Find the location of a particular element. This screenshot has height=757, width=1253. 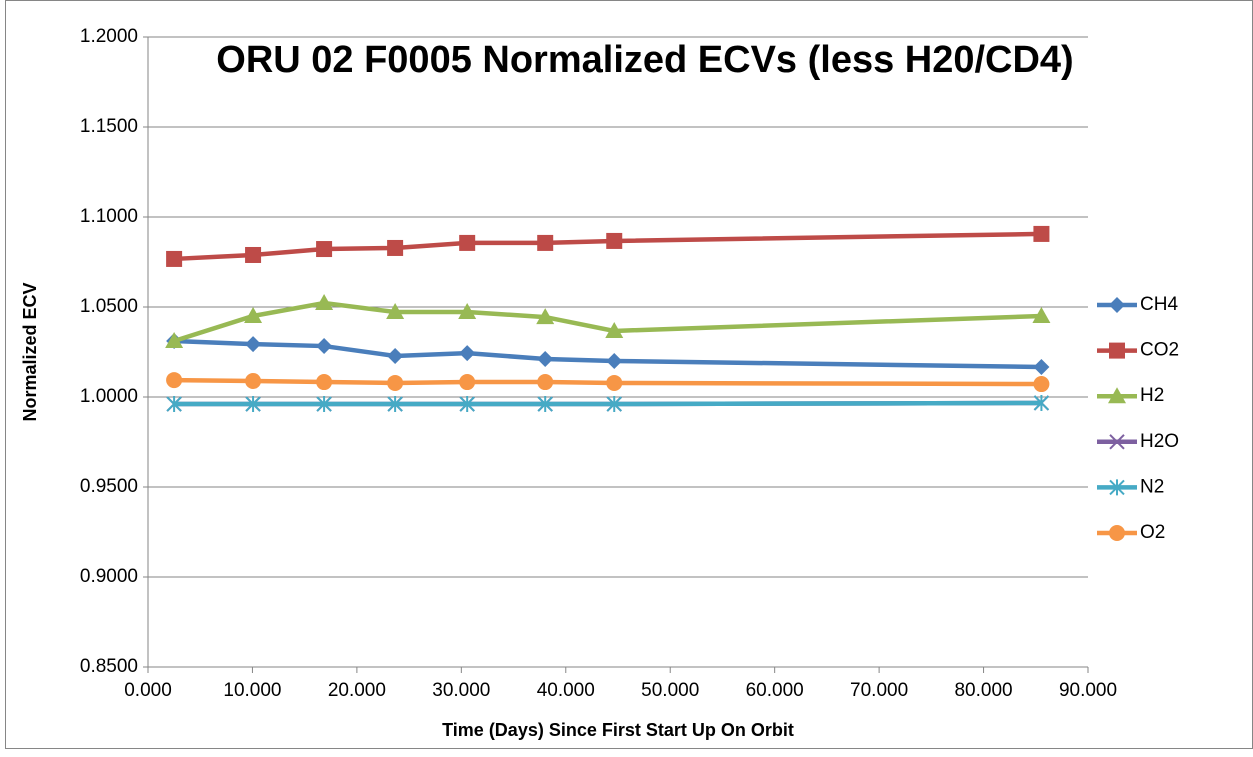

x-tick-label: 20.000 is located at coordinates (357, 690).